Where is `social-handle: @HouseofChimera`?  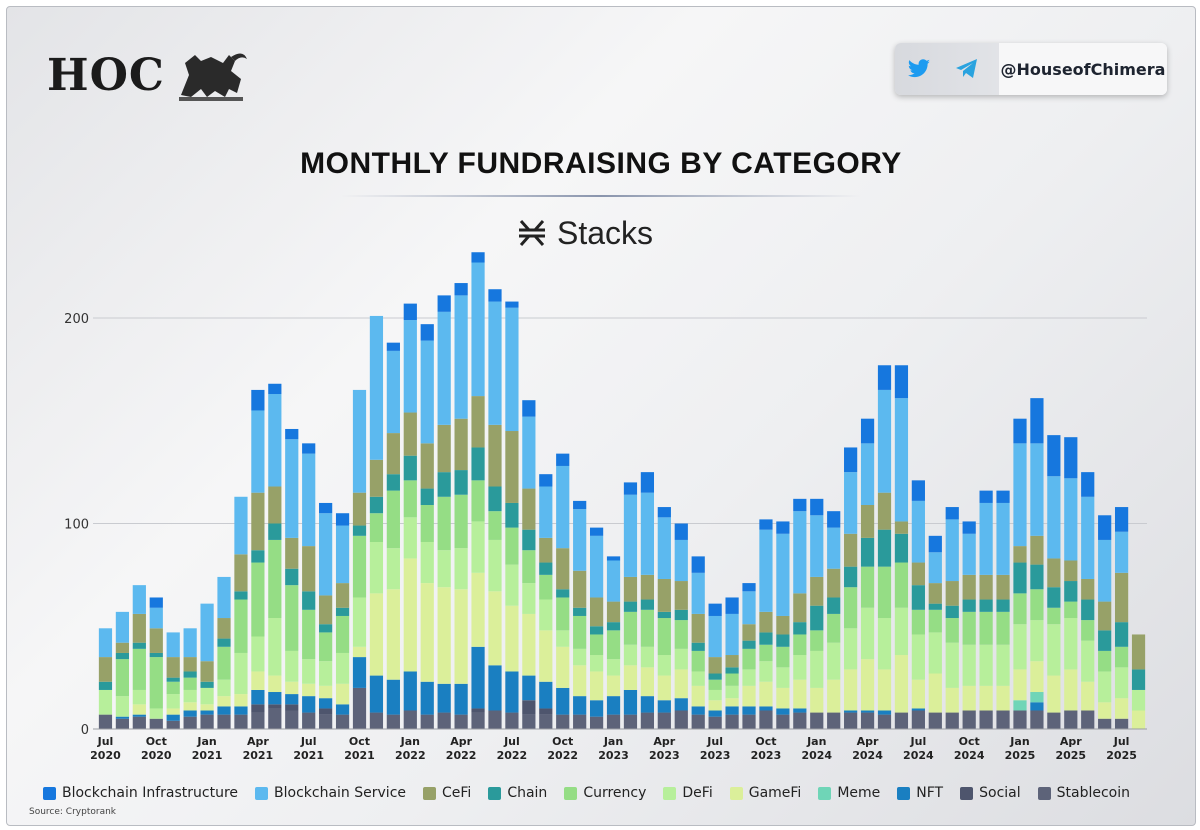 social-handle: @HouseofChimera is located at coordinates (1083, 69).